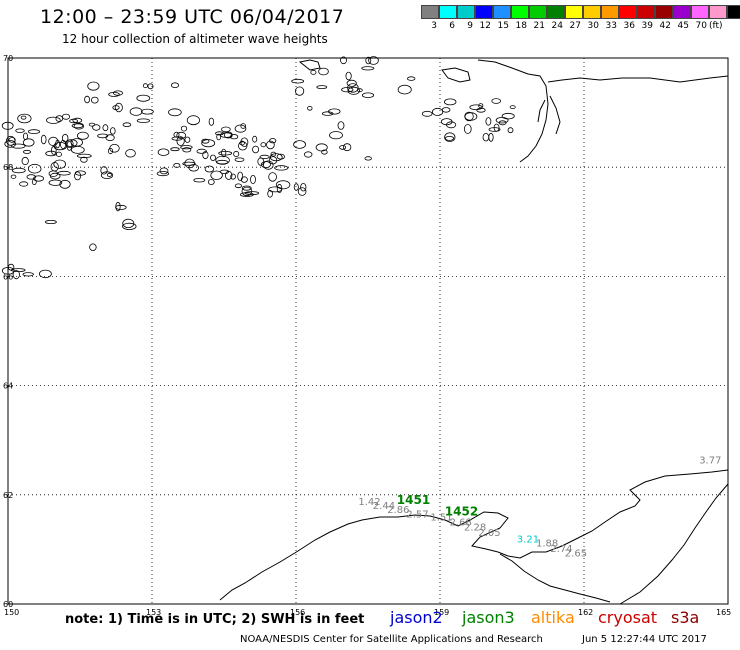 The image size is (740, 650). What do you see at coordinates (628, 617) in the screenshot?
I see `satellite-legend-item: cryosat` at bounding box center [628, 617].